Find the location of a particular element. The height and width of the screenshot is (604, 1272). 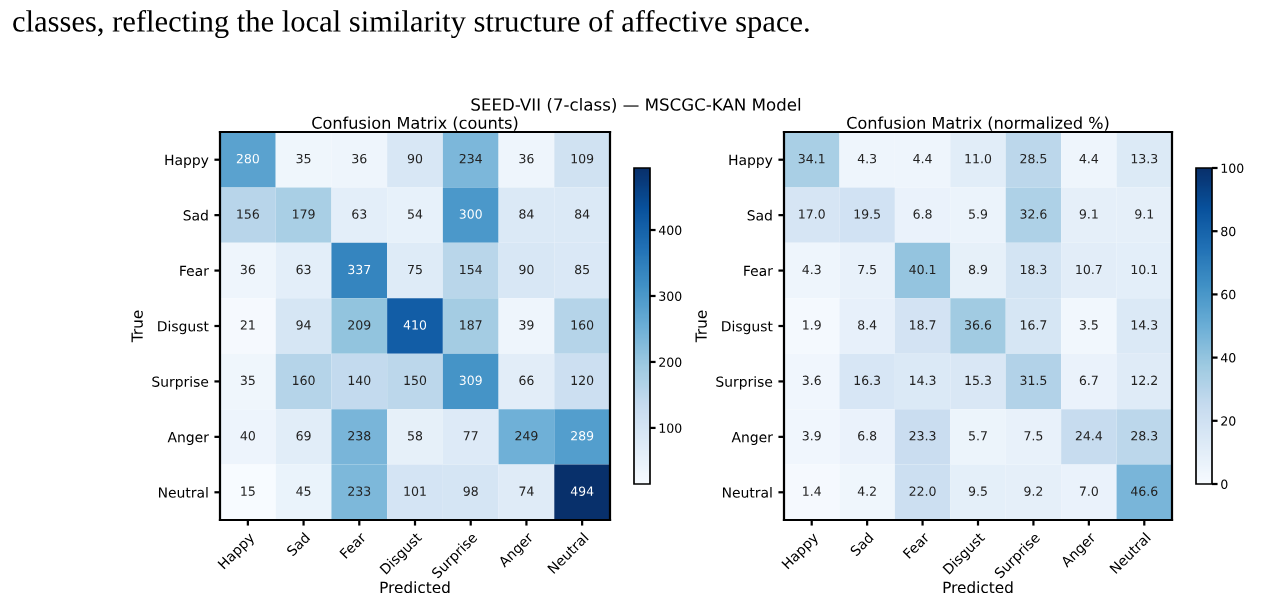

text: SEED-VII (7-class) — MSCGC-KAN Model is located at coordinates (636, 105).